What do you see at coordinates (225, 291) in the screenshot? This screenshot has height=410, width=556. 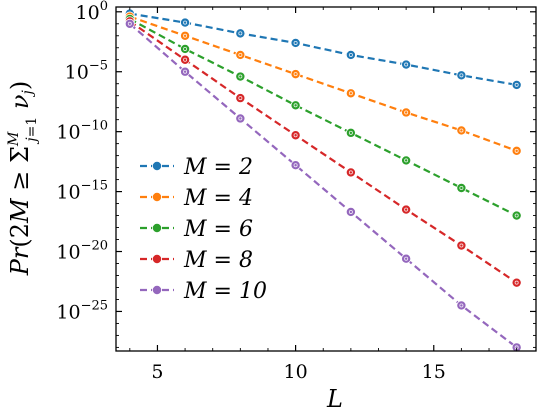 I see `legend-label: M = 10` at bounding box center [225, 291].